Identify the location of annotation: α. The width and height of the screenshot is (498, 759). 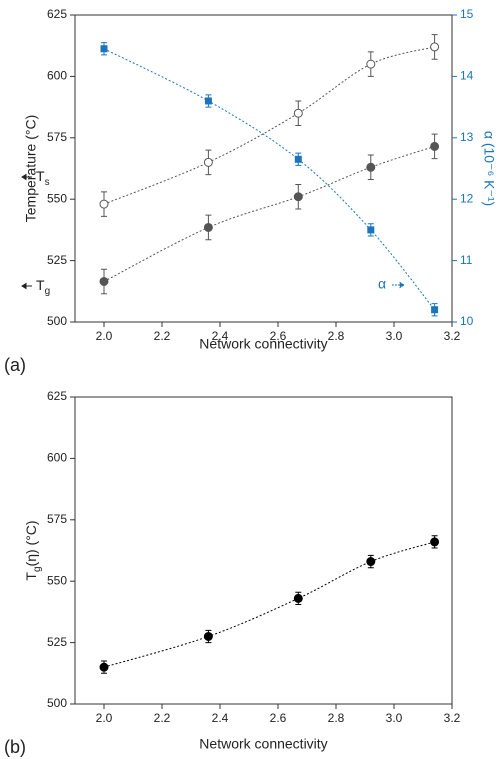
(382, 284).